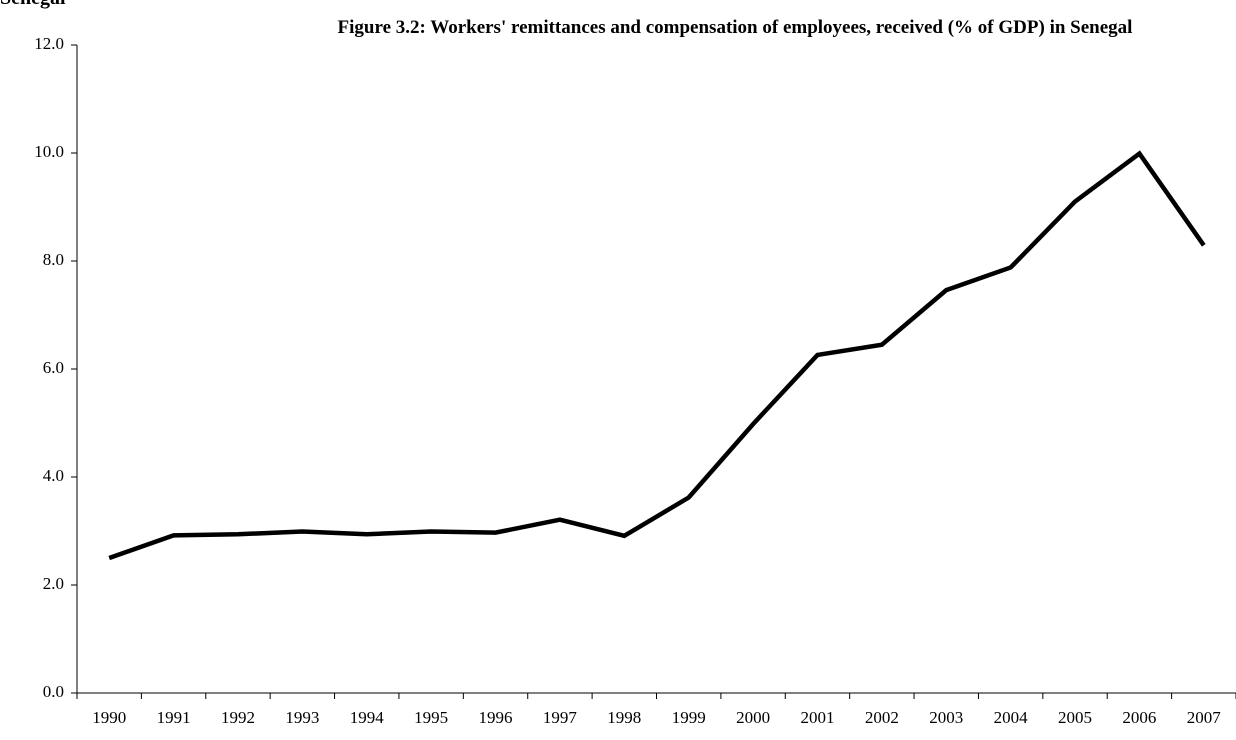 This screenshot has height=740, width=1236. I want to click on x-tick-label: 1995, so click(431, 717).